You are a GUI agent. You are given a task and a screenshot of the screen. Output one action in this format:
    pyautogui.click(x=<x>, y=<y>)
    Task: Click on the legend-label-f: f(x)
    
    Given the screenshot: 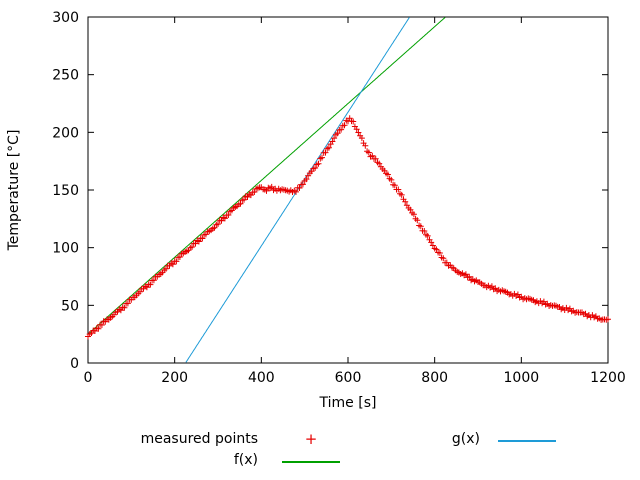 What is the action you would take?
    pyautogui.click(x=245, y=460)
    